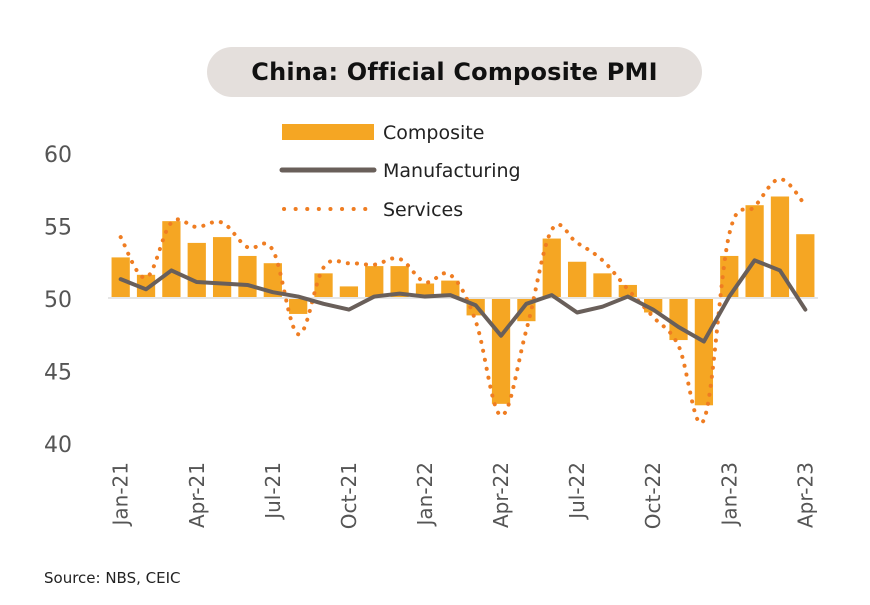 The width and height of the screenshot is (870, 605). I want to click on chart-title-pill: China: Official Composite PMI, so click(454, 72).